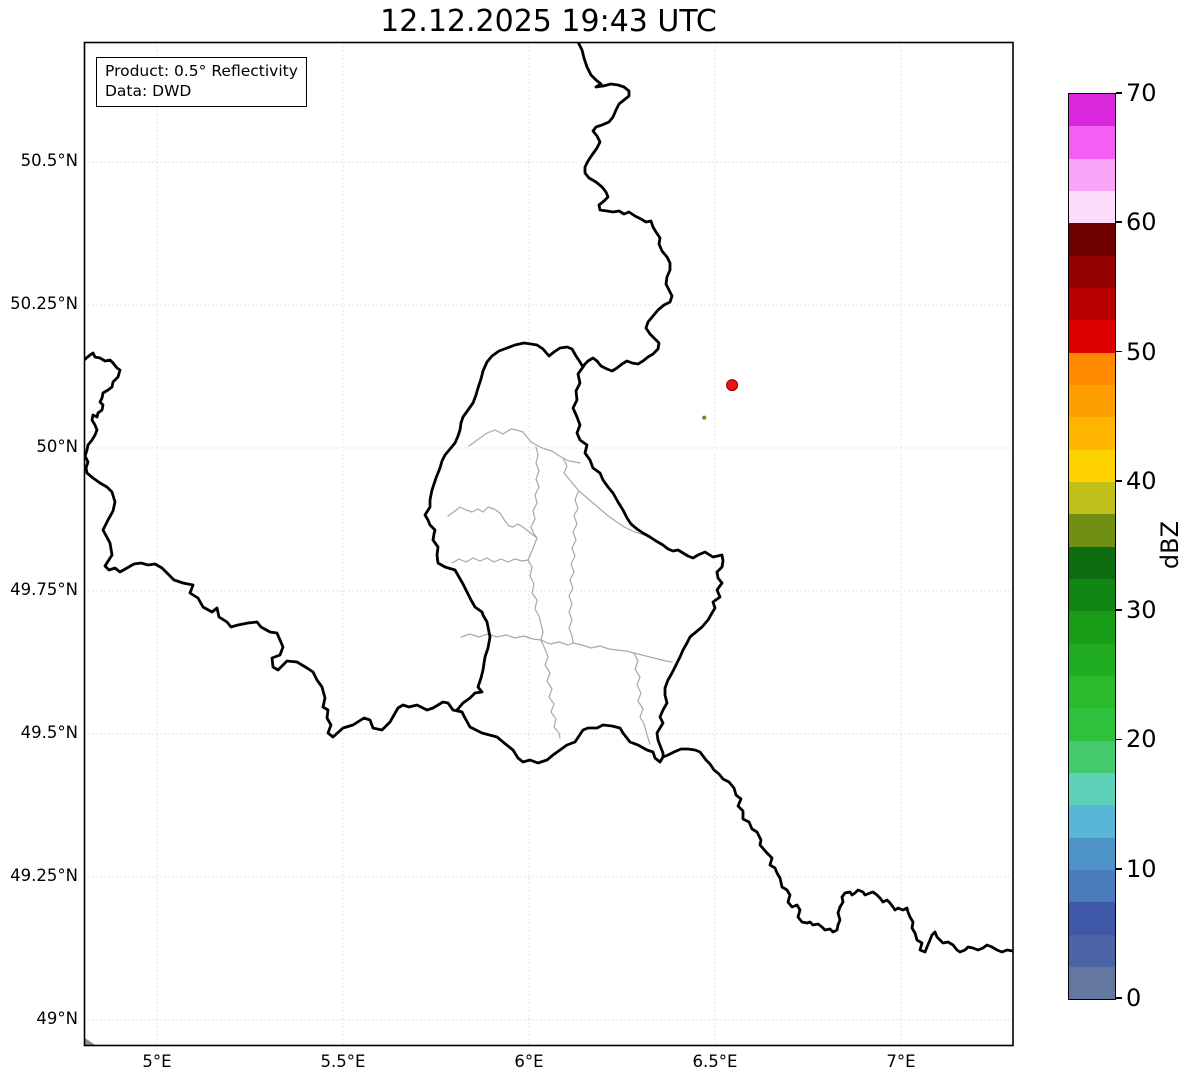  I want to click on x-tick-label: 7°E, so click(901, 1061).